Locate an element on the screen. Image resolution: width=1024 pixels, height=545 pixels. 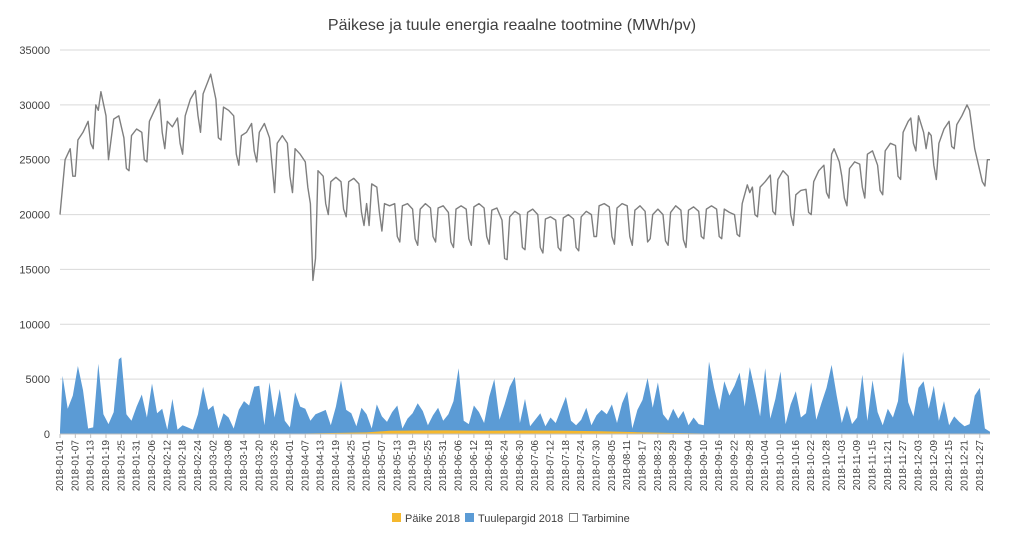
y-tick-label: 0 is located at coordinates (47, 435).